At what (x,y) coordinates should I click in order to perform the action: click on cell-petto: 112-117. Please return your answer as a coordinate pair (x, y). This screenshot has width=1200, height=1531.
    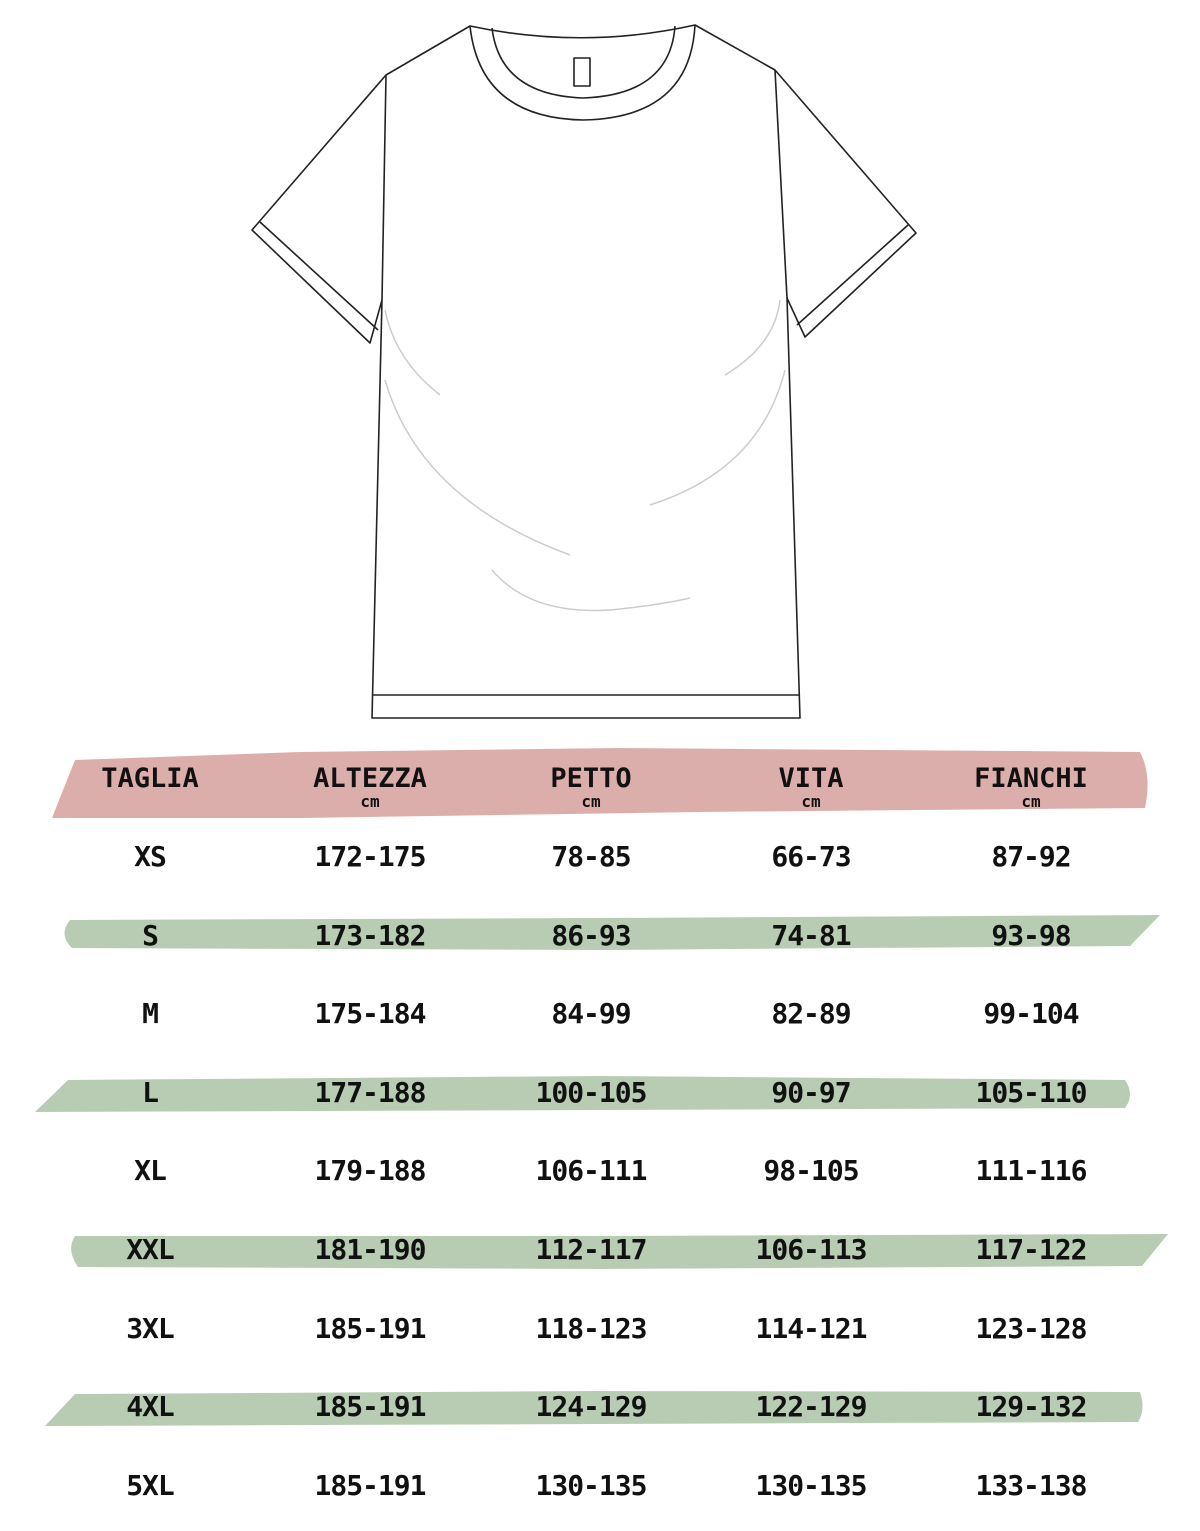
    Looking at the image, I should click on (591, 1249).